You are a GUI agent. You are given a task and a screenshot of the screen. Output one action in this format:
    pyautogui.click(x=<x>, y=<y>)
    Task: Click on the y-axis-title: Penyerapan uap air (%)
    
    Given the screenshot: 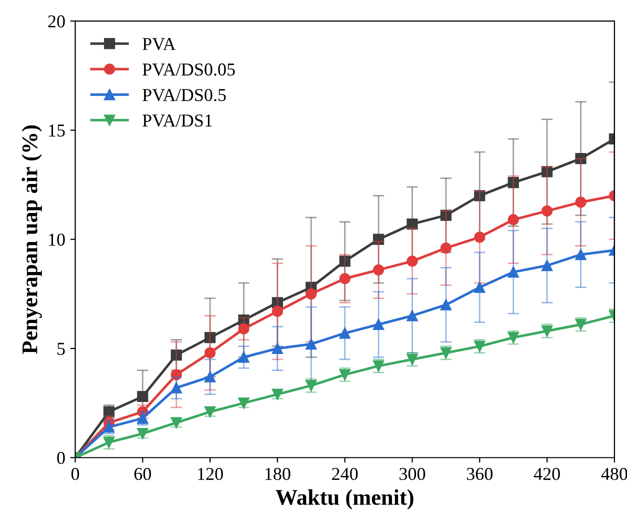 What is the action you would take?
    pyautogui.click(x=32, y=239)
    